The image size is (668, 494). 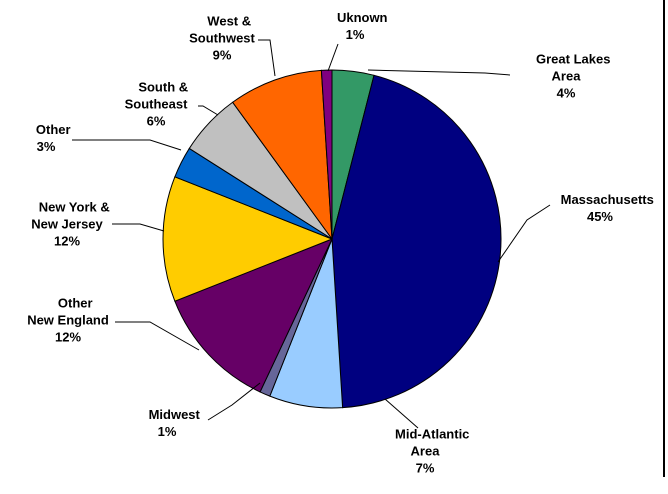 What do you see at coordinates (222, 38) in the screenshot?
I see `slice-label: West & Southwest 9%` at bounding box center [222, 38].